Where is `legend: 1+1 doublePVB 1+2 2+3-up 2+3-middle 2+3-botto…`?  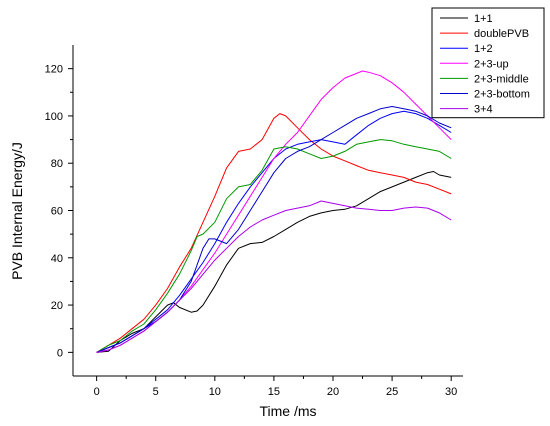 legend: 1+1 doublePVB 1+2 2+3-up 2+3-middle 2+3-botto… is located at coordinates (488, 63).